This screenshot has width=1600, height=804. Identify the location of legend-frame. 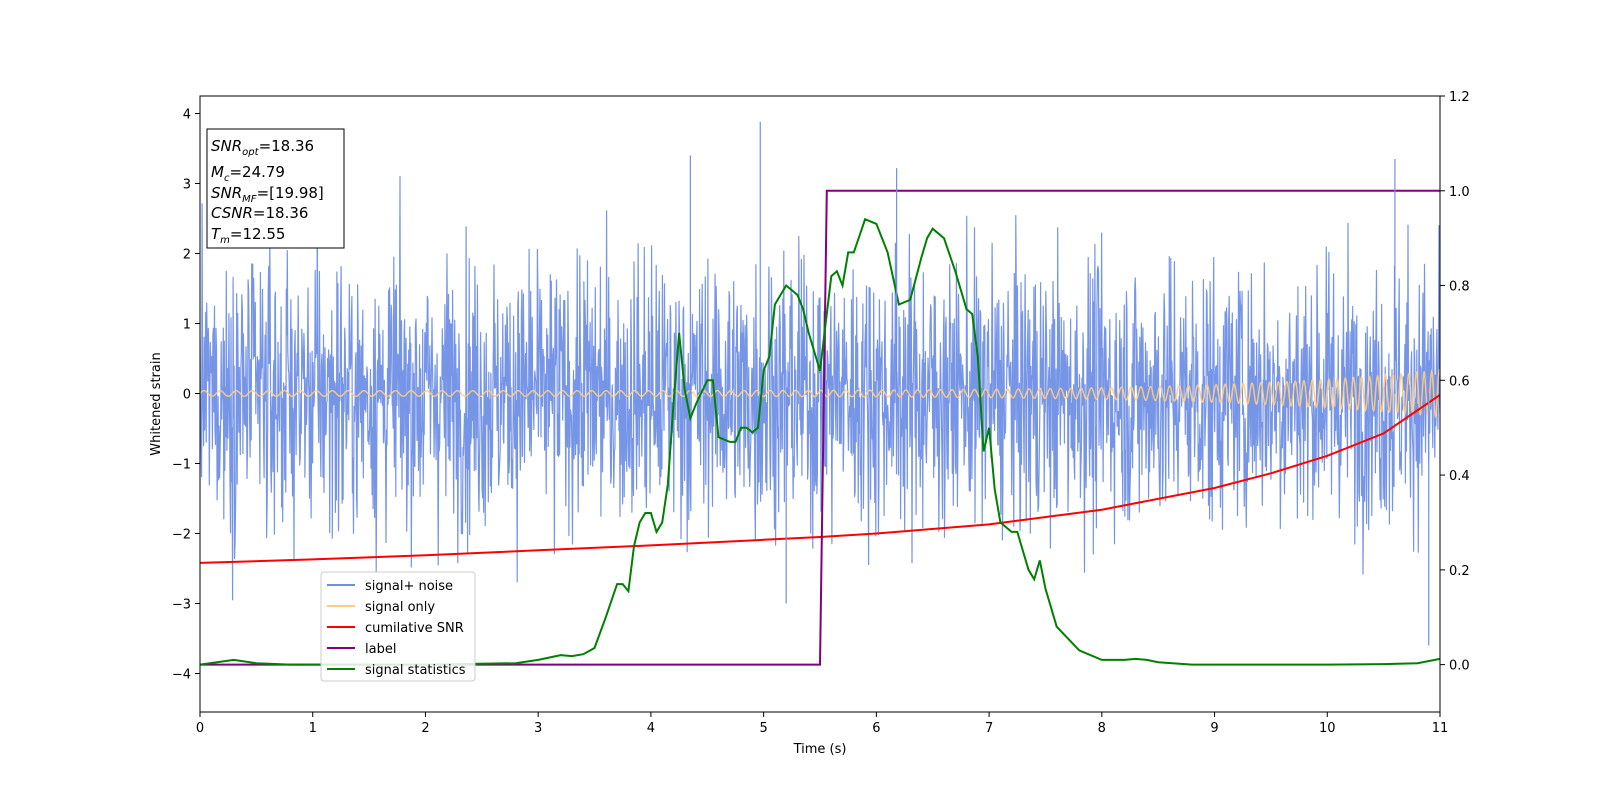
(398, 626).